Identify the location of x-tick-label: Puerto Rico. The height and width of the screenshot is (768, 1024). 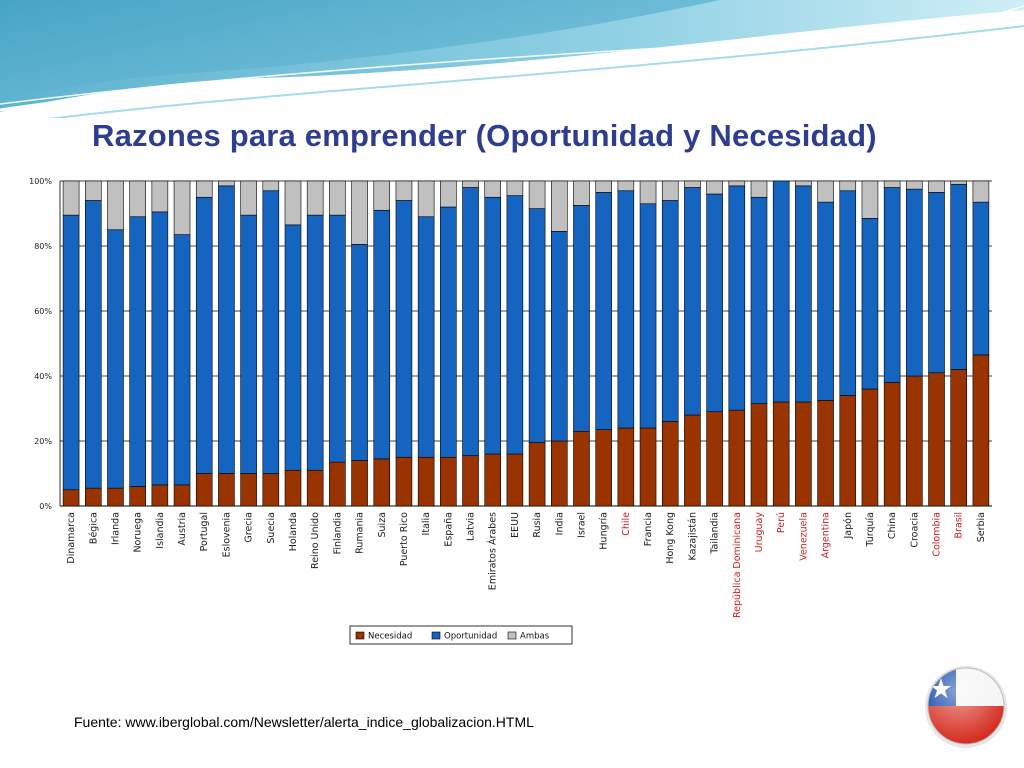
(404, 539).